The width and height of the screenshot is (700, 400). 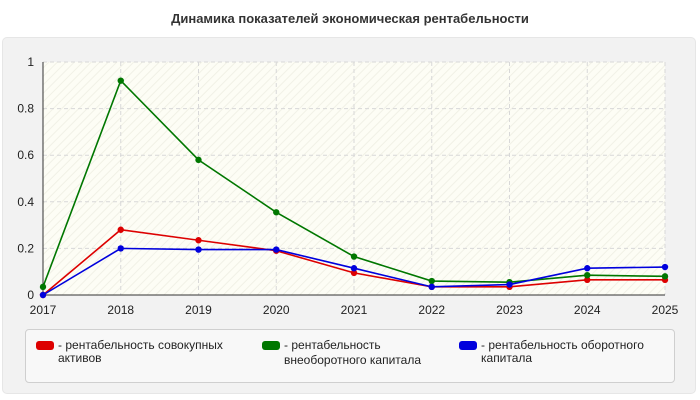 What do you see at coordinates (587, 310) in the screenshot?
I see `x-tick-label: 2024` at bounding box center [587, 310].